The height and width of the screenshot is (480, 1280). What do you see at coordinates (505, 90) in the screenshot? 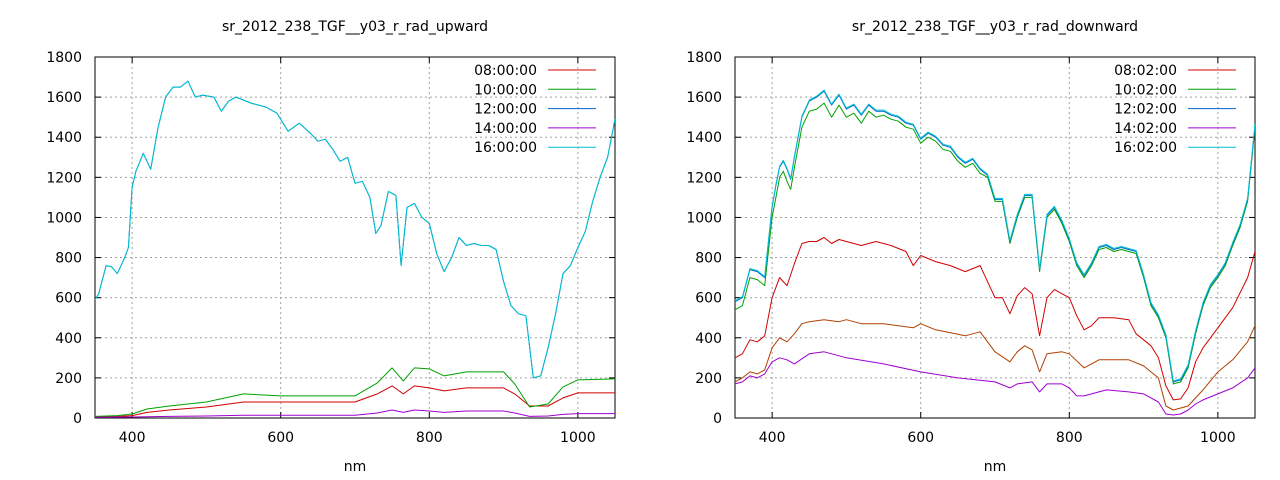
I see `legend-label: 10:00:00` at bounding box center [505, 90].